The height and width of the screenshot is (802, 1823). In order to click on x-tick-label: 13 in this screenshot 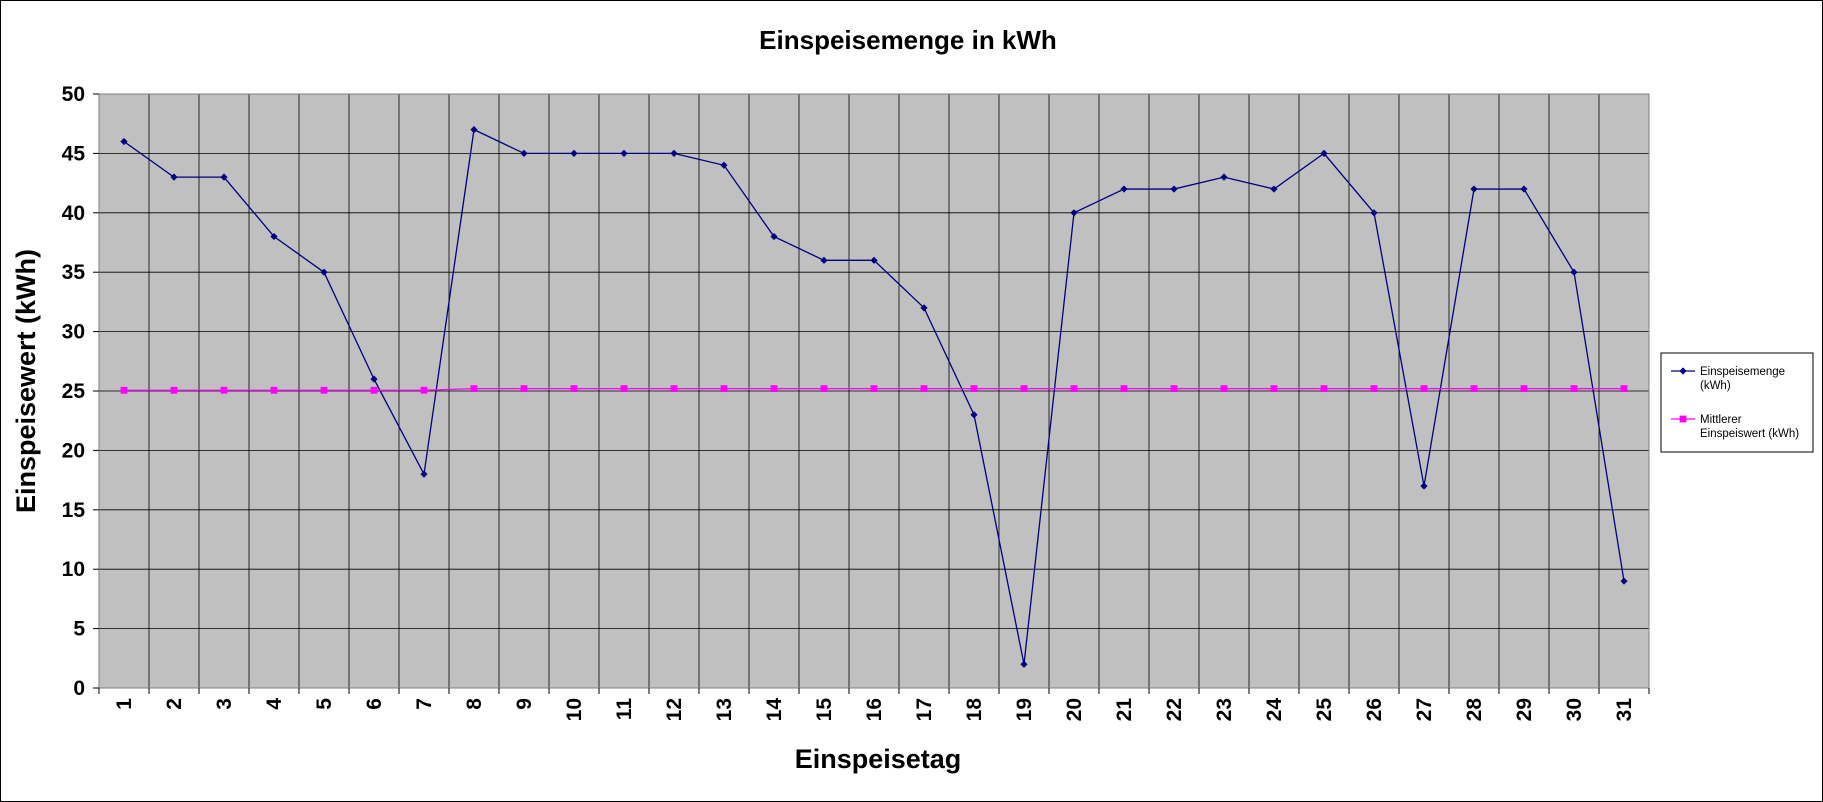, I will do `click(724, 709)`.